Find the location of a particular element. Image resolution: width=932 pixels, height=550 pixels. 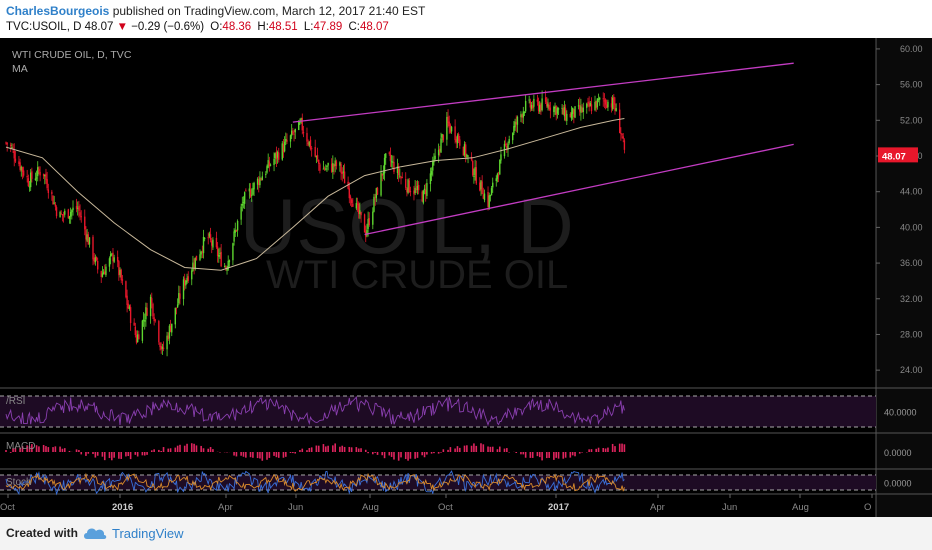

stoch-d-line is located at coordinates (315, 482).